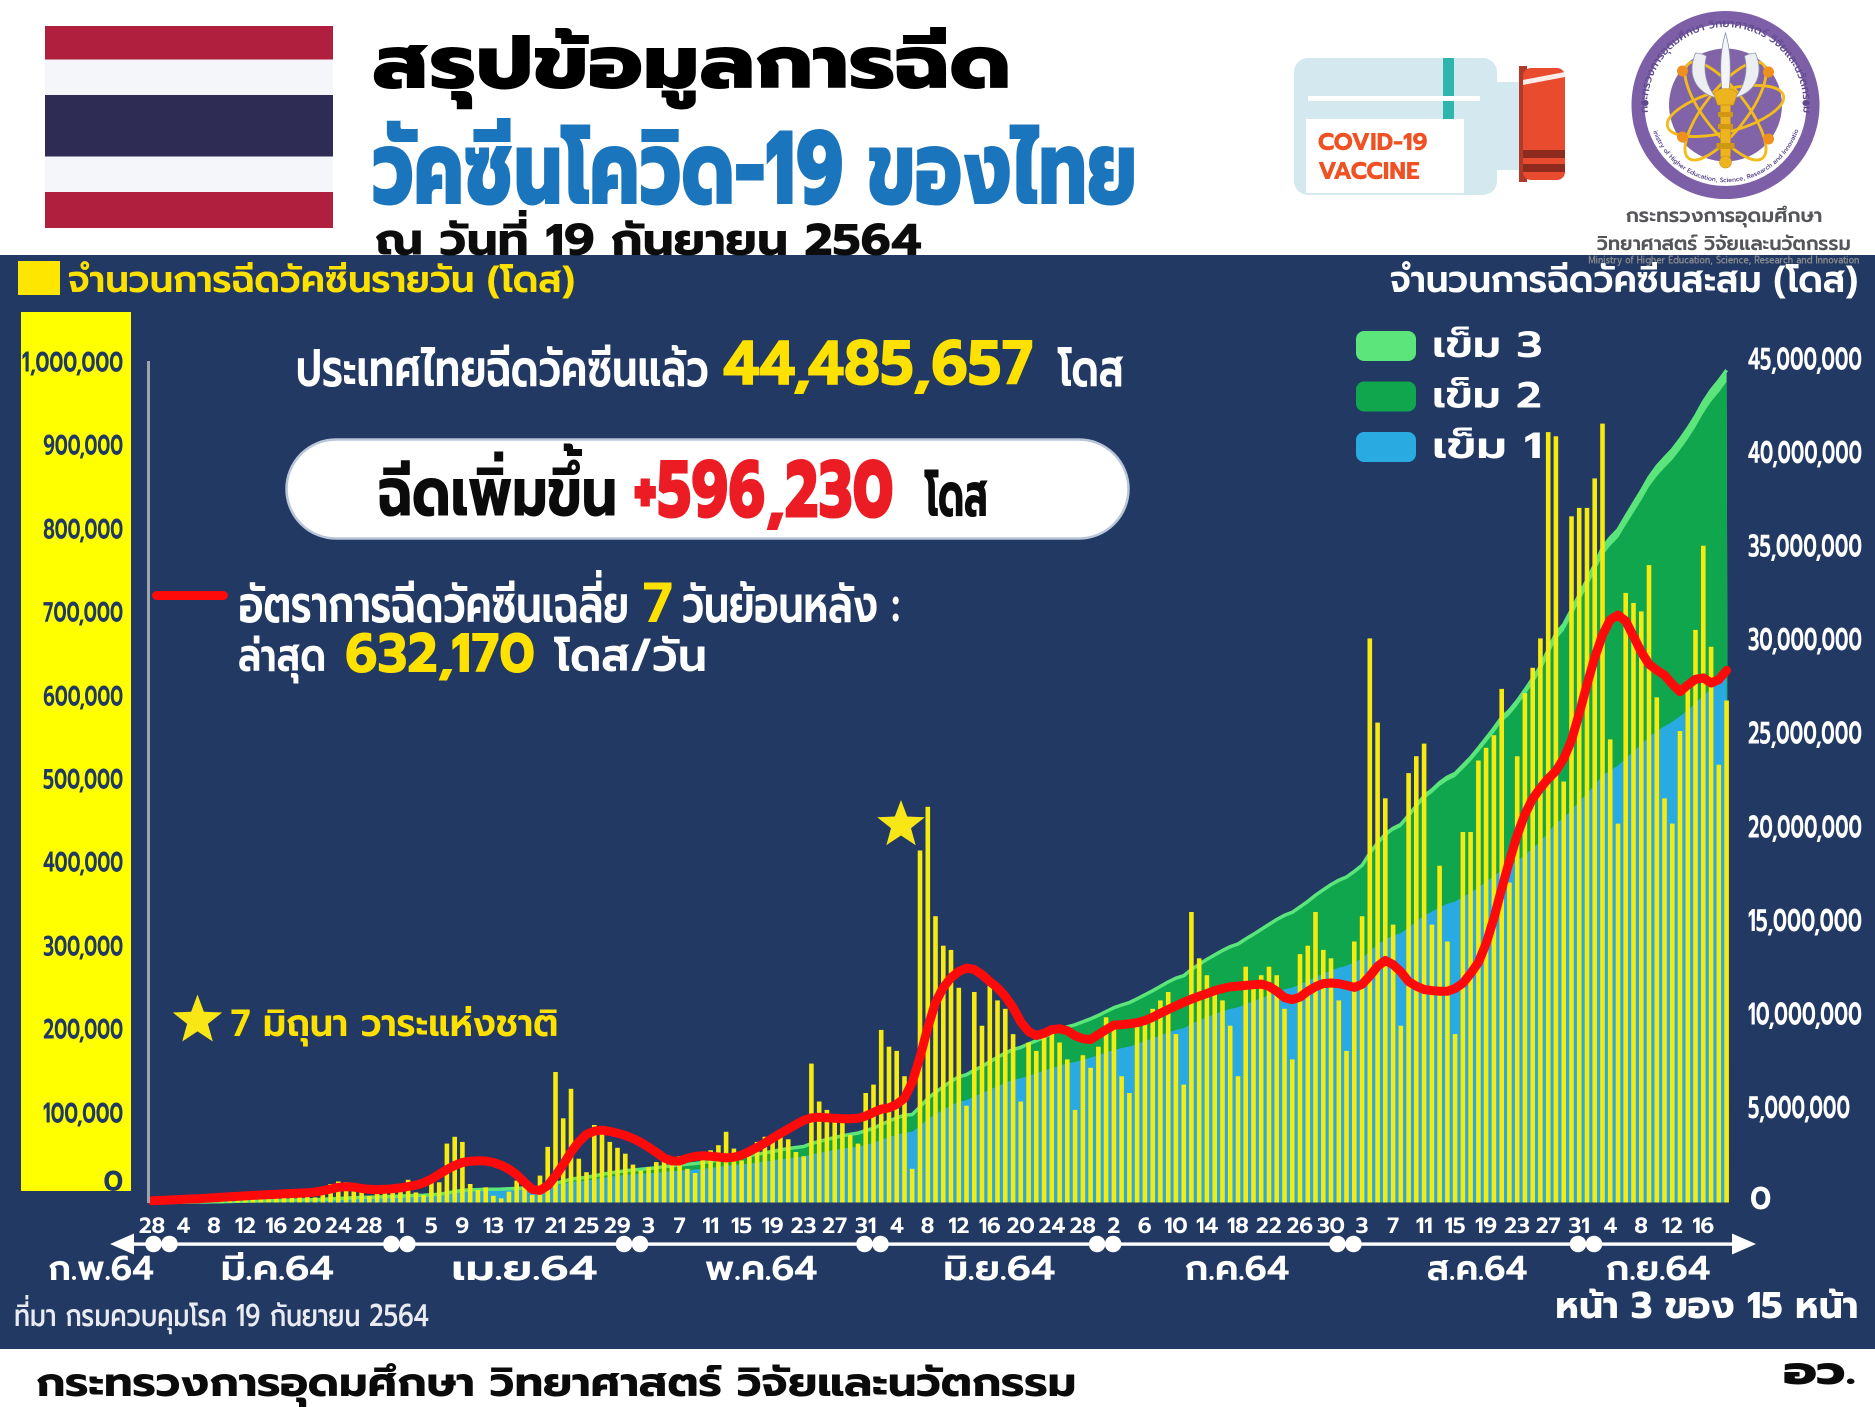 This screenshot has height=1407, width=1875. Describe the element at coordinates (1145, 1226) in the screenshot. I see `svg-text: 6` at that location.